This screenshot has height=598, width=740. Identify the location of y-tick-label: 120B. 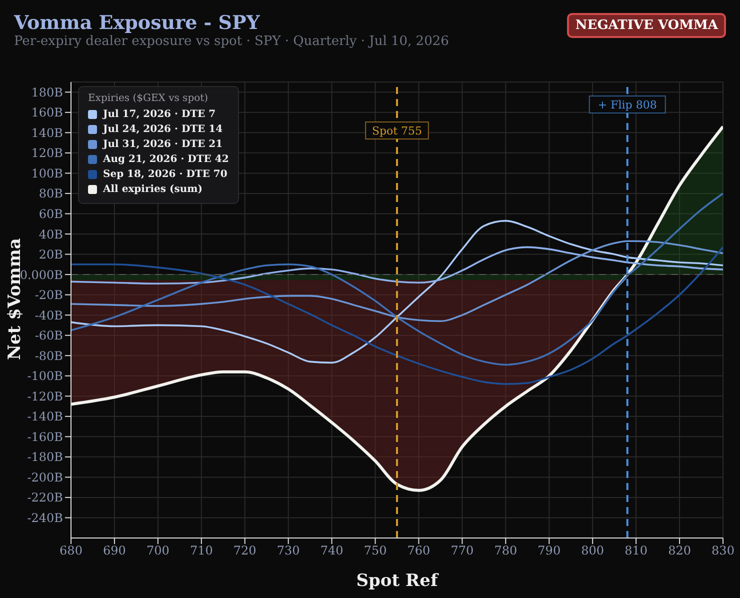
(47, 153).